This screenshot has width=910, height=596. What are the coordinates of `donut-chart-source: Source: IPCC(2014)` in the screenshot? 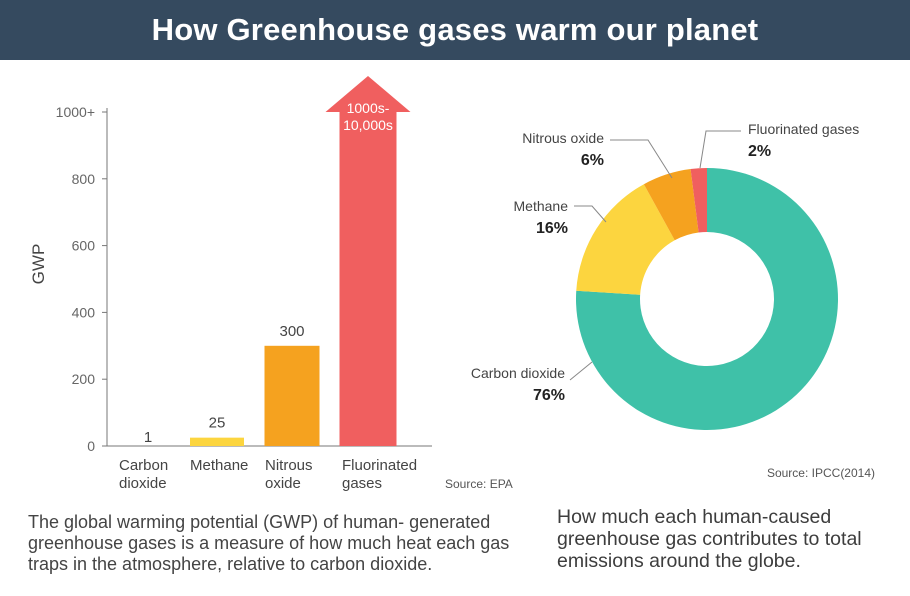 It's located at (821, 473).